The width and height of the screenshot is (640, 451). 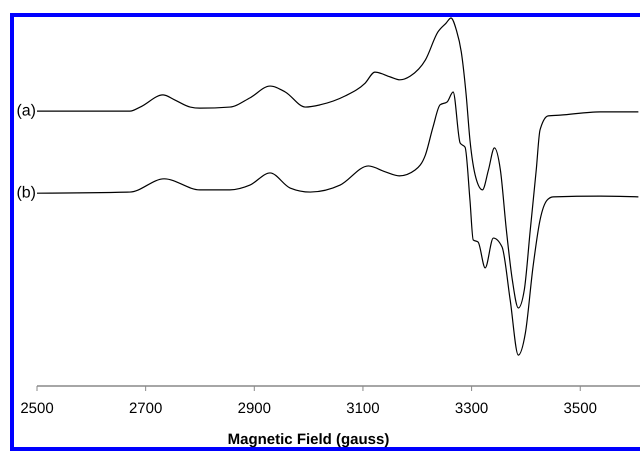 I want to click on x-tick-label: 3300, so click(x=471, y=408).